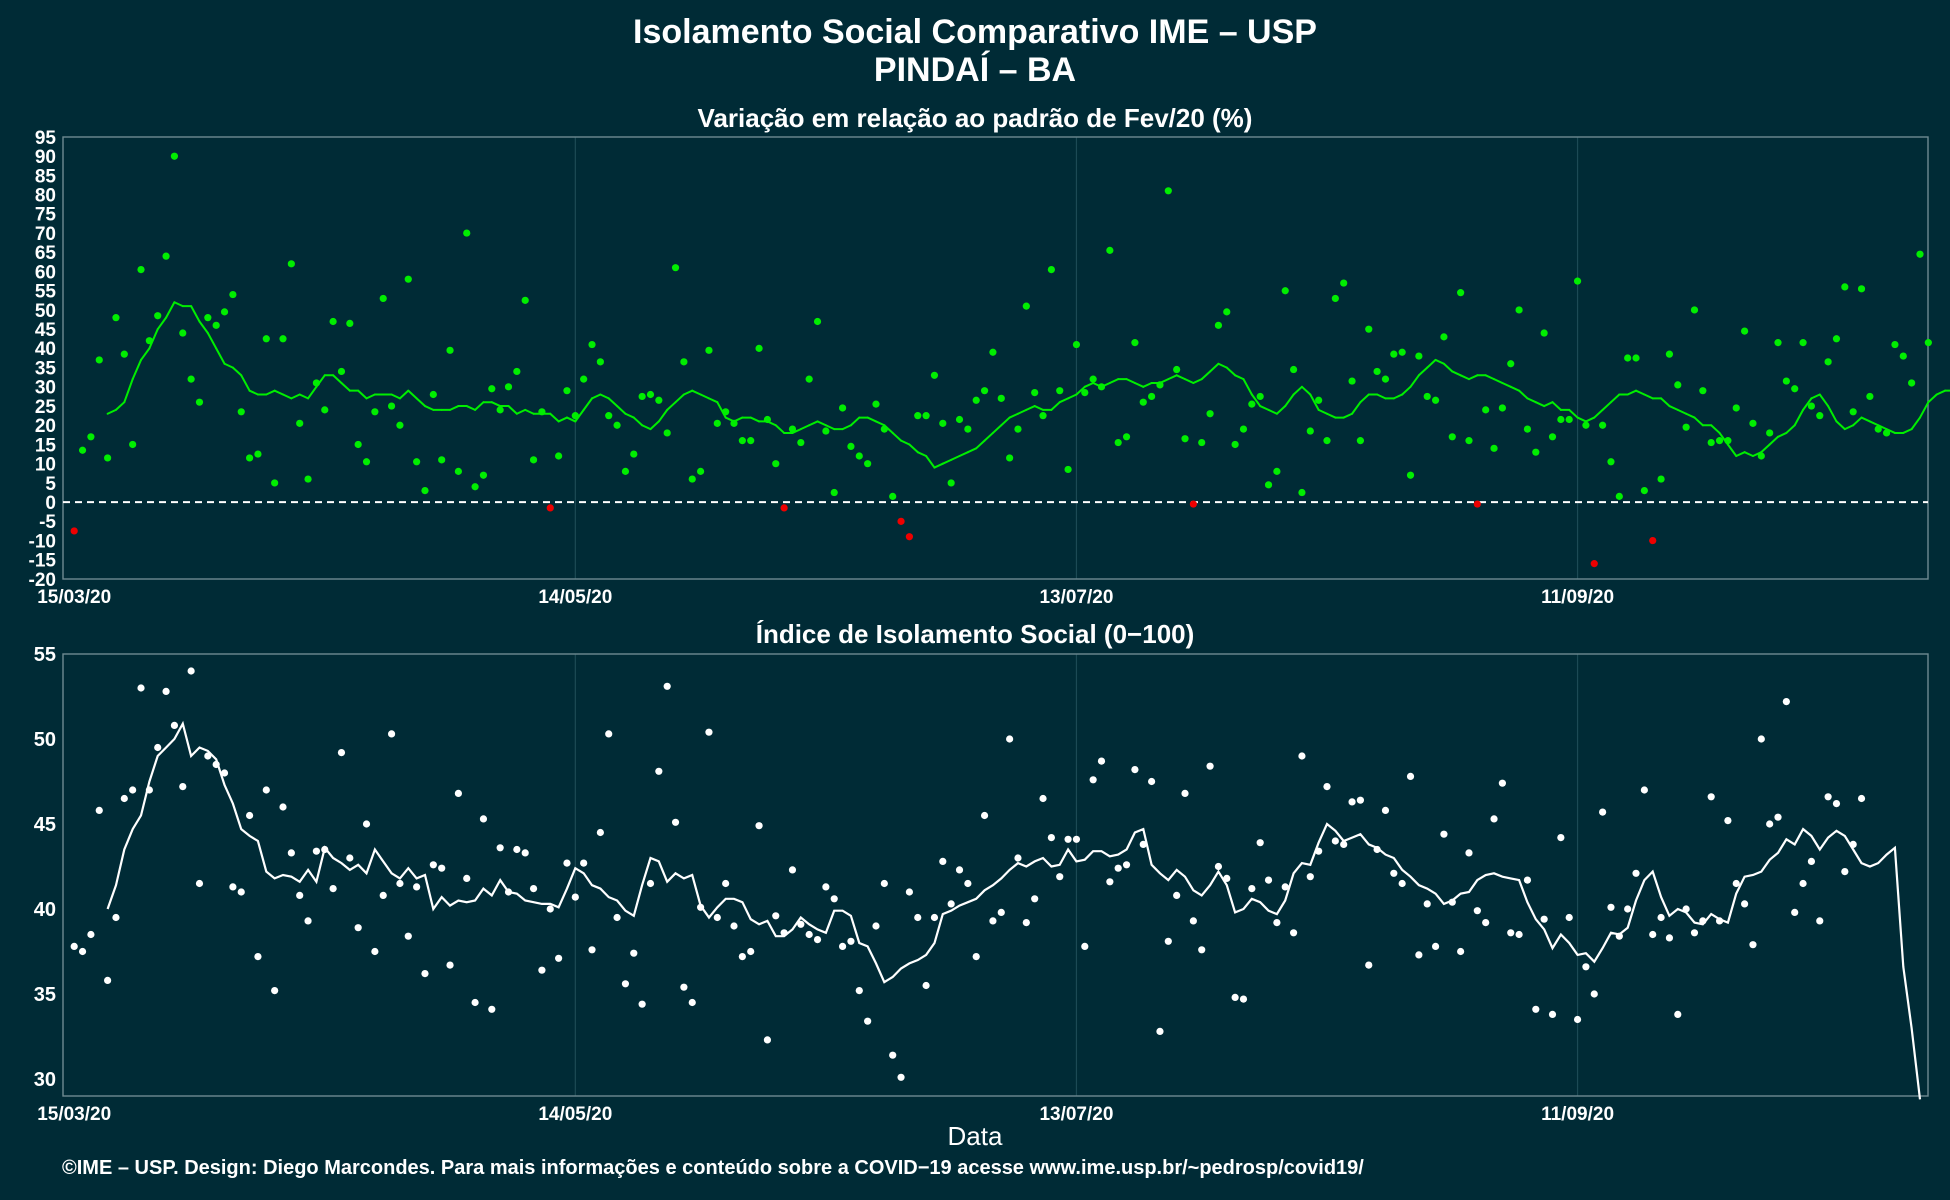 This screenshot has height=1200, width=1950. Describe the element at coordinates (1076, 1114) in the screenshot. I see `x-tick-label: 13/07/20` at that location.